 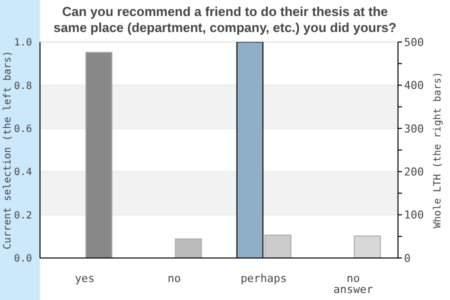 What do you see at coordinates (8, 150) in the screenshot?
I see `y-axis-title: Current selection (the left bars)` at bounding box center [8, 150].